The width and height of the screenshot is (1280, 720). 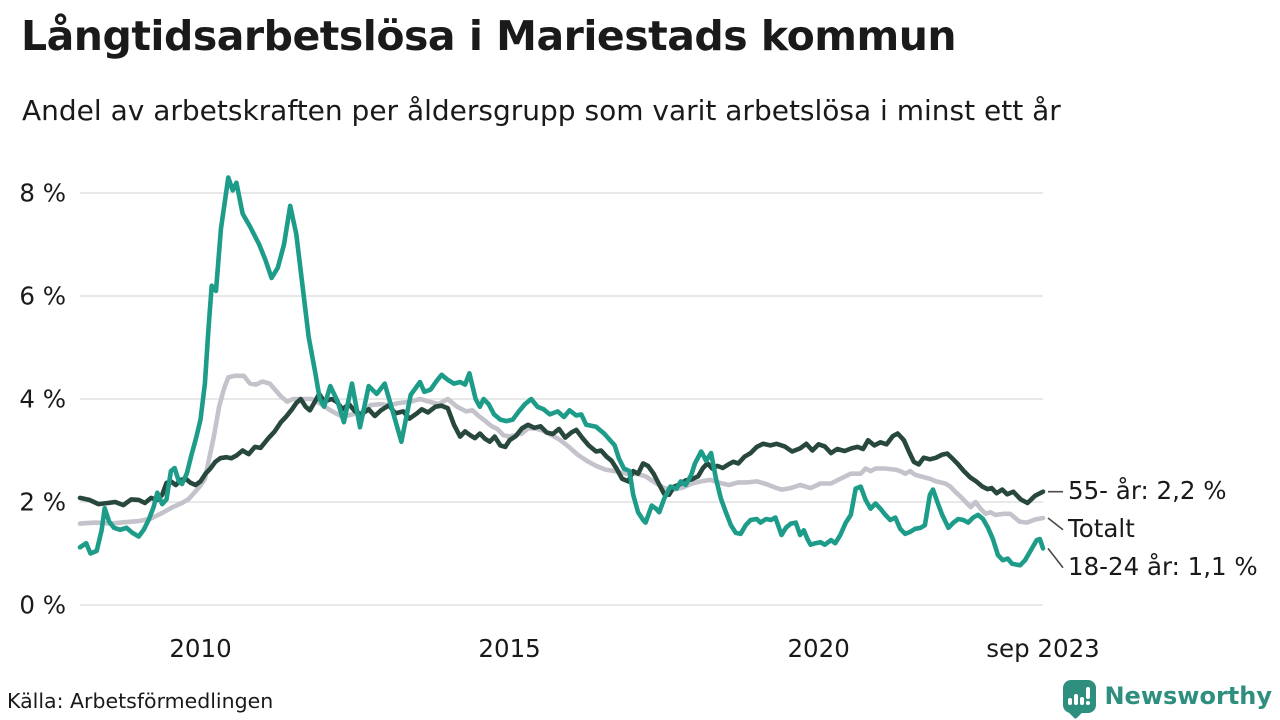 What do you see at coordinates (42, 193) in the screenshot?
I see `y-axis-label: 8 %` at bounding box center [42, 193].